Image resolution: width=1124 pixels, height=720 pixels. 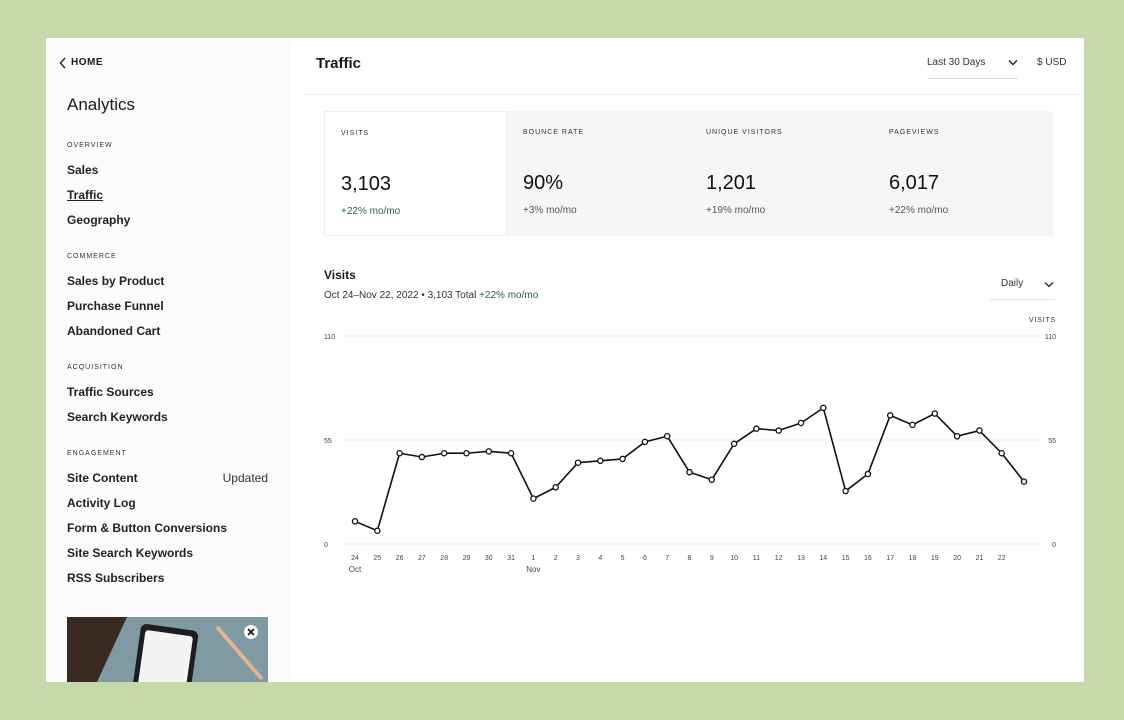 What do you see at coordinates (1049, 285) in the screenshot?
I see `interval-chevron` at bounding box center [1049, 285].